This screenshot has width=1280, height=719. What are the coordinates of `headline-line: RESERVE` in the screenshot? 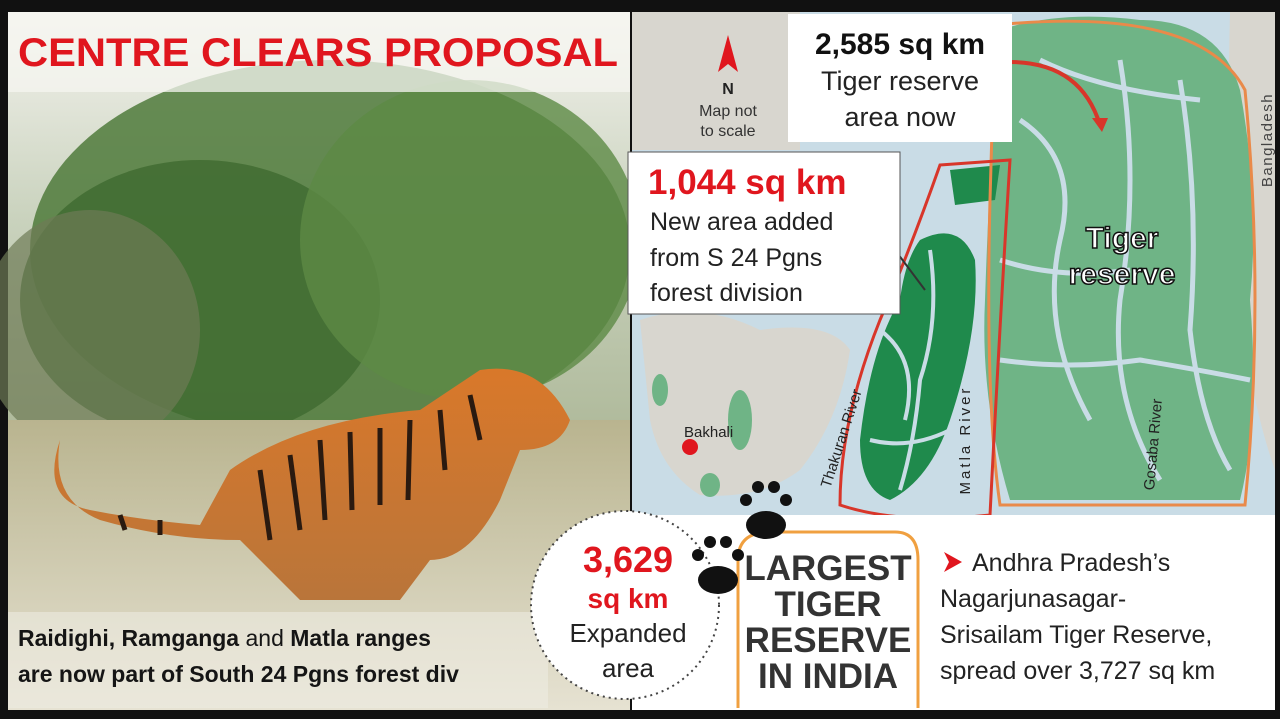 It's located at (828, 640).